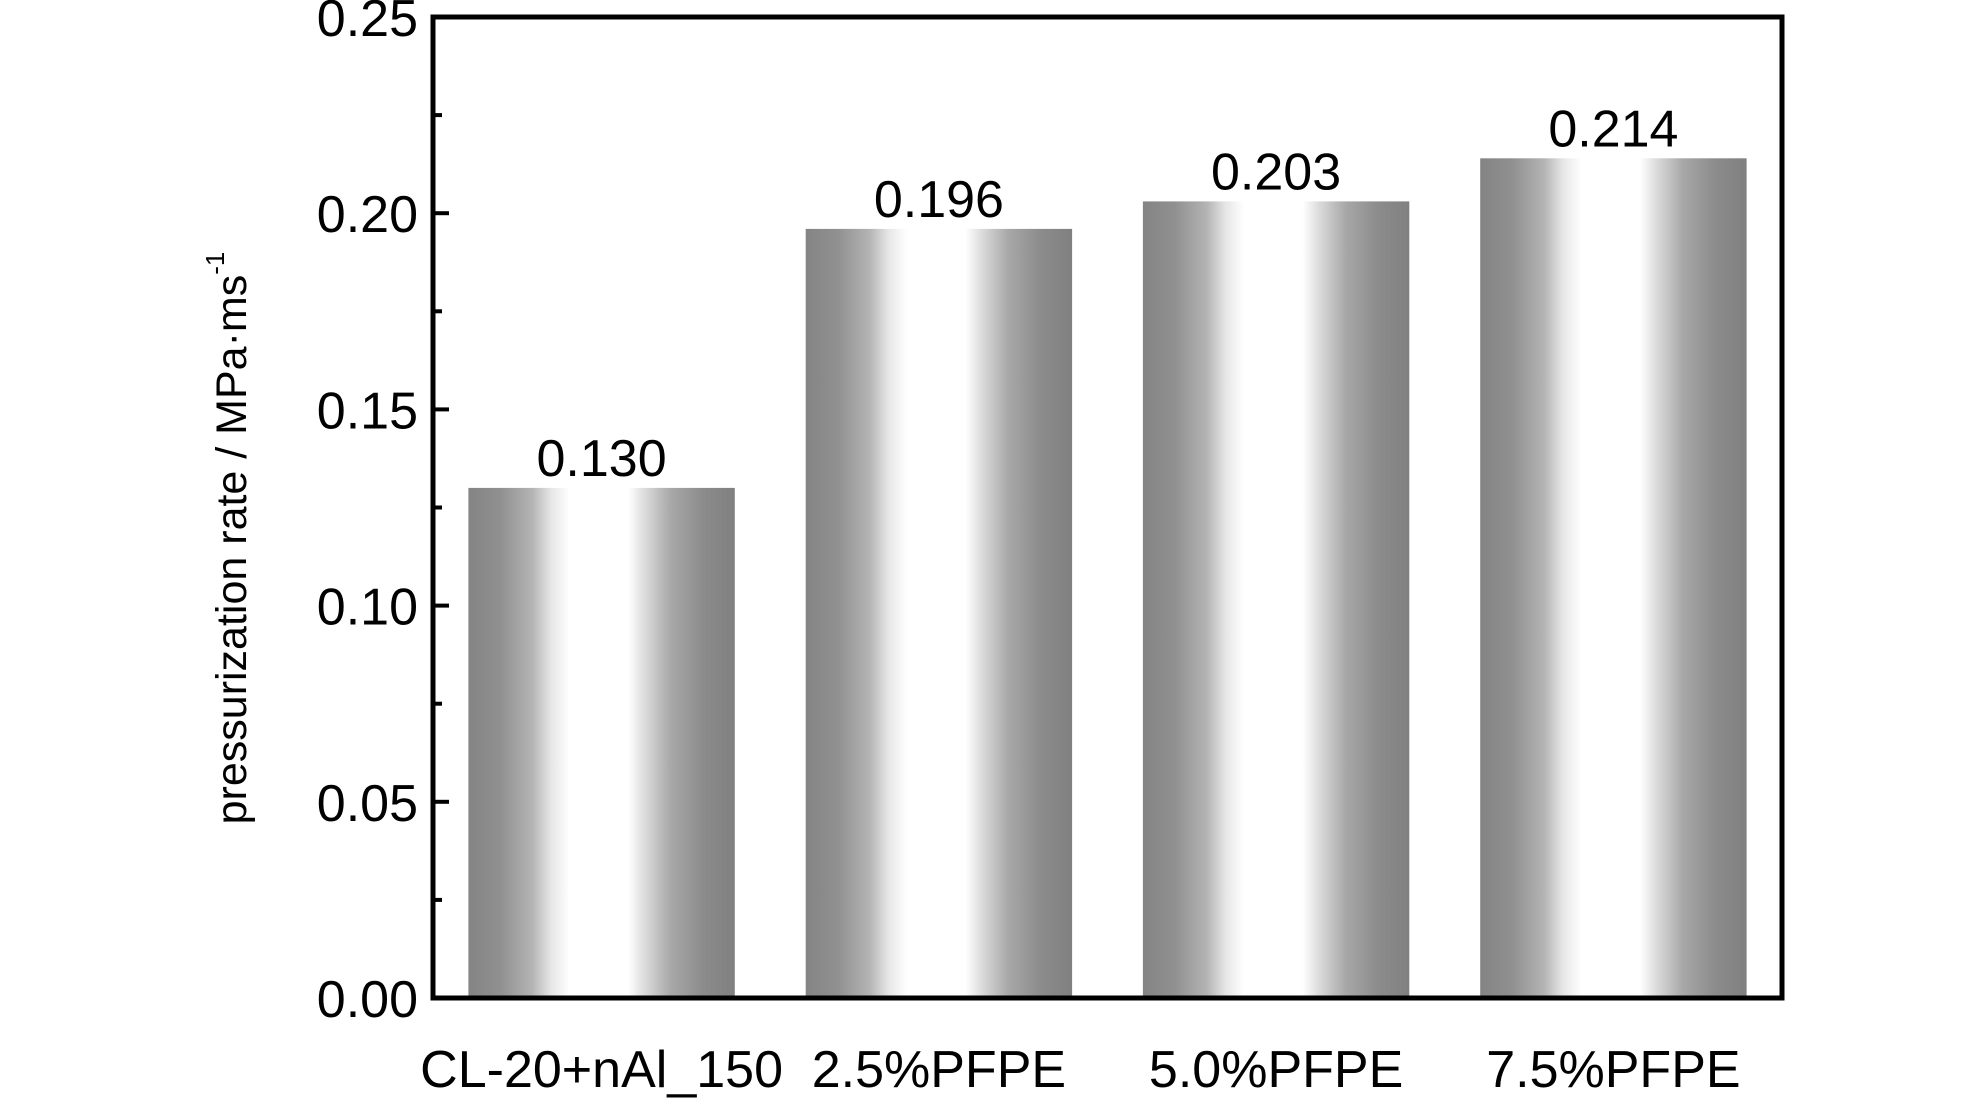 This screenshot has height=1110, width=1984. I want to click on y-tick-label: 0.05, so click(367, 804).